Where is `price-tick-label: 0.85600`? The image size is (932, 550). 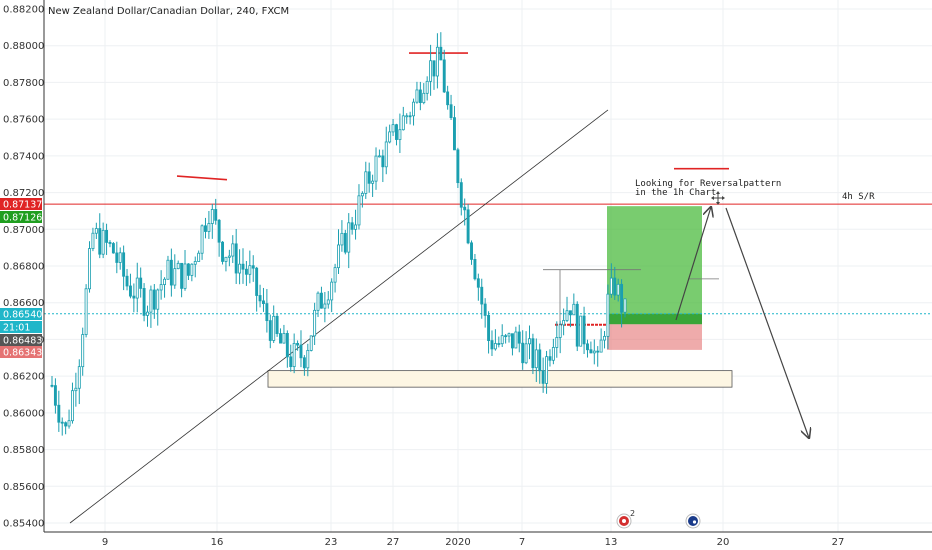
price-tick-label: 0.85600 is located at coordinates (23, 487).